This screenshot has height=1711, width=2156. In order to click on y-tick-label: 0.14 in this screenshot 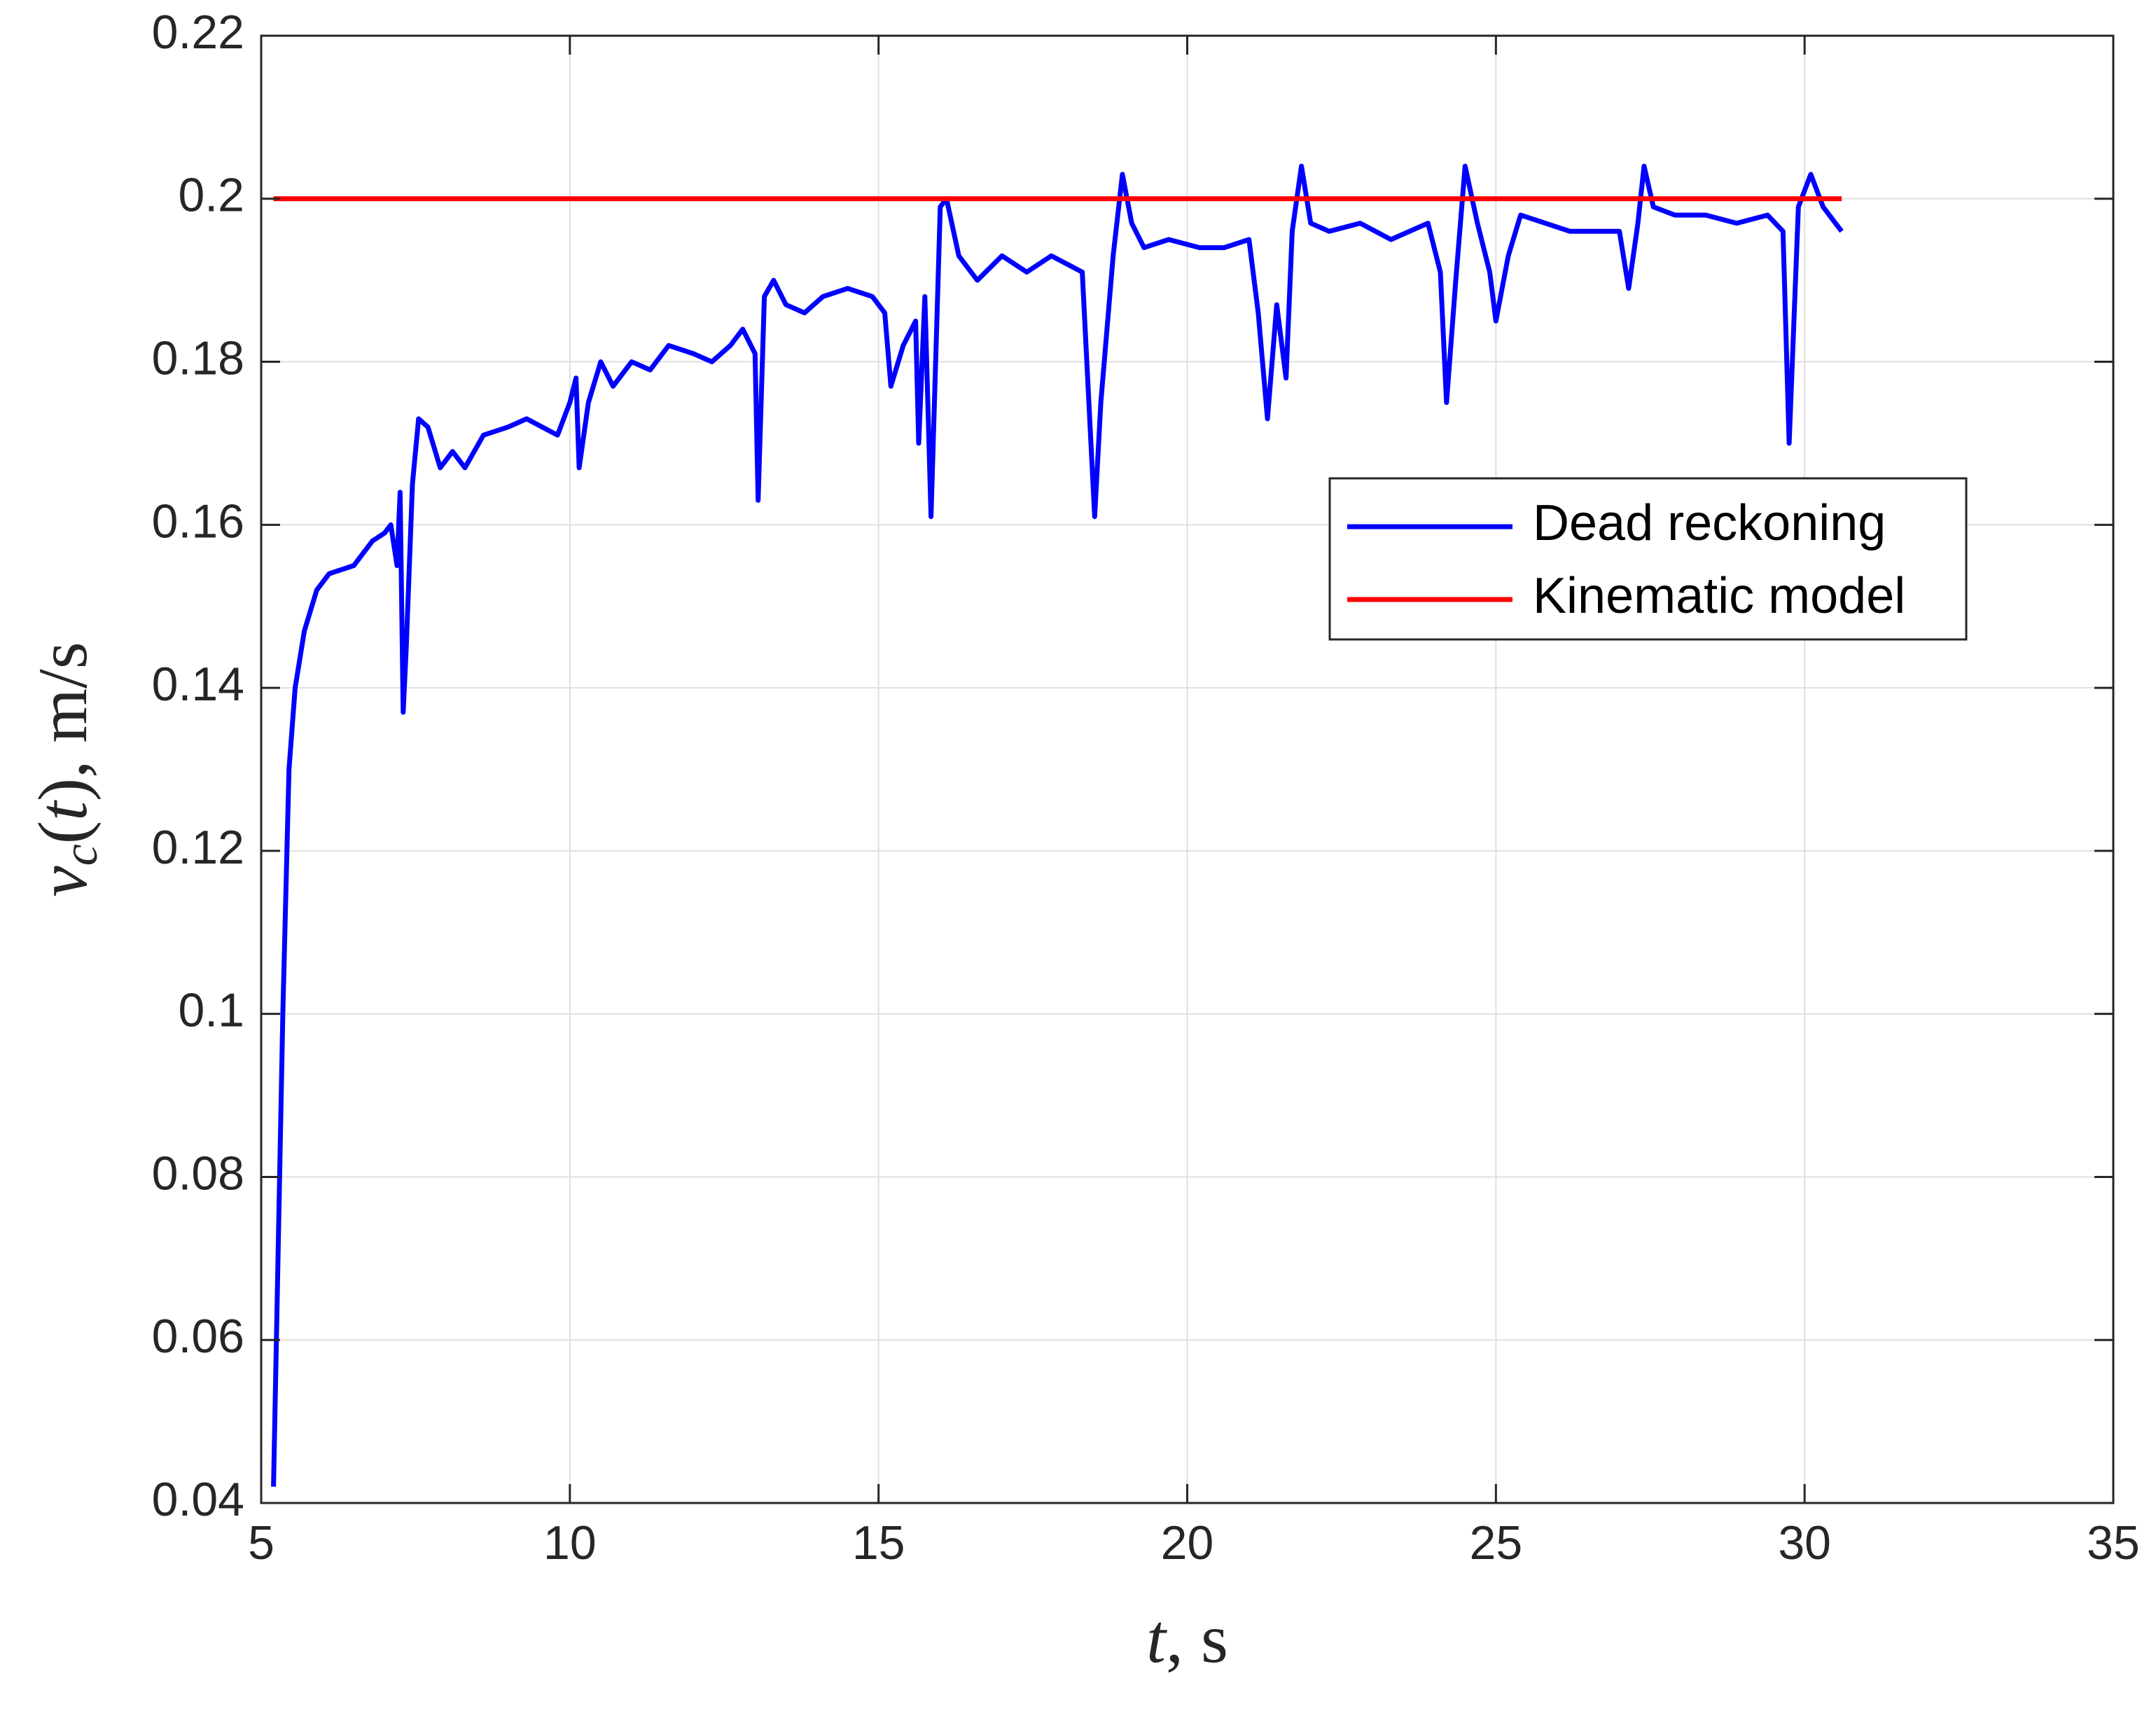, I will do `click(198, 685)`.